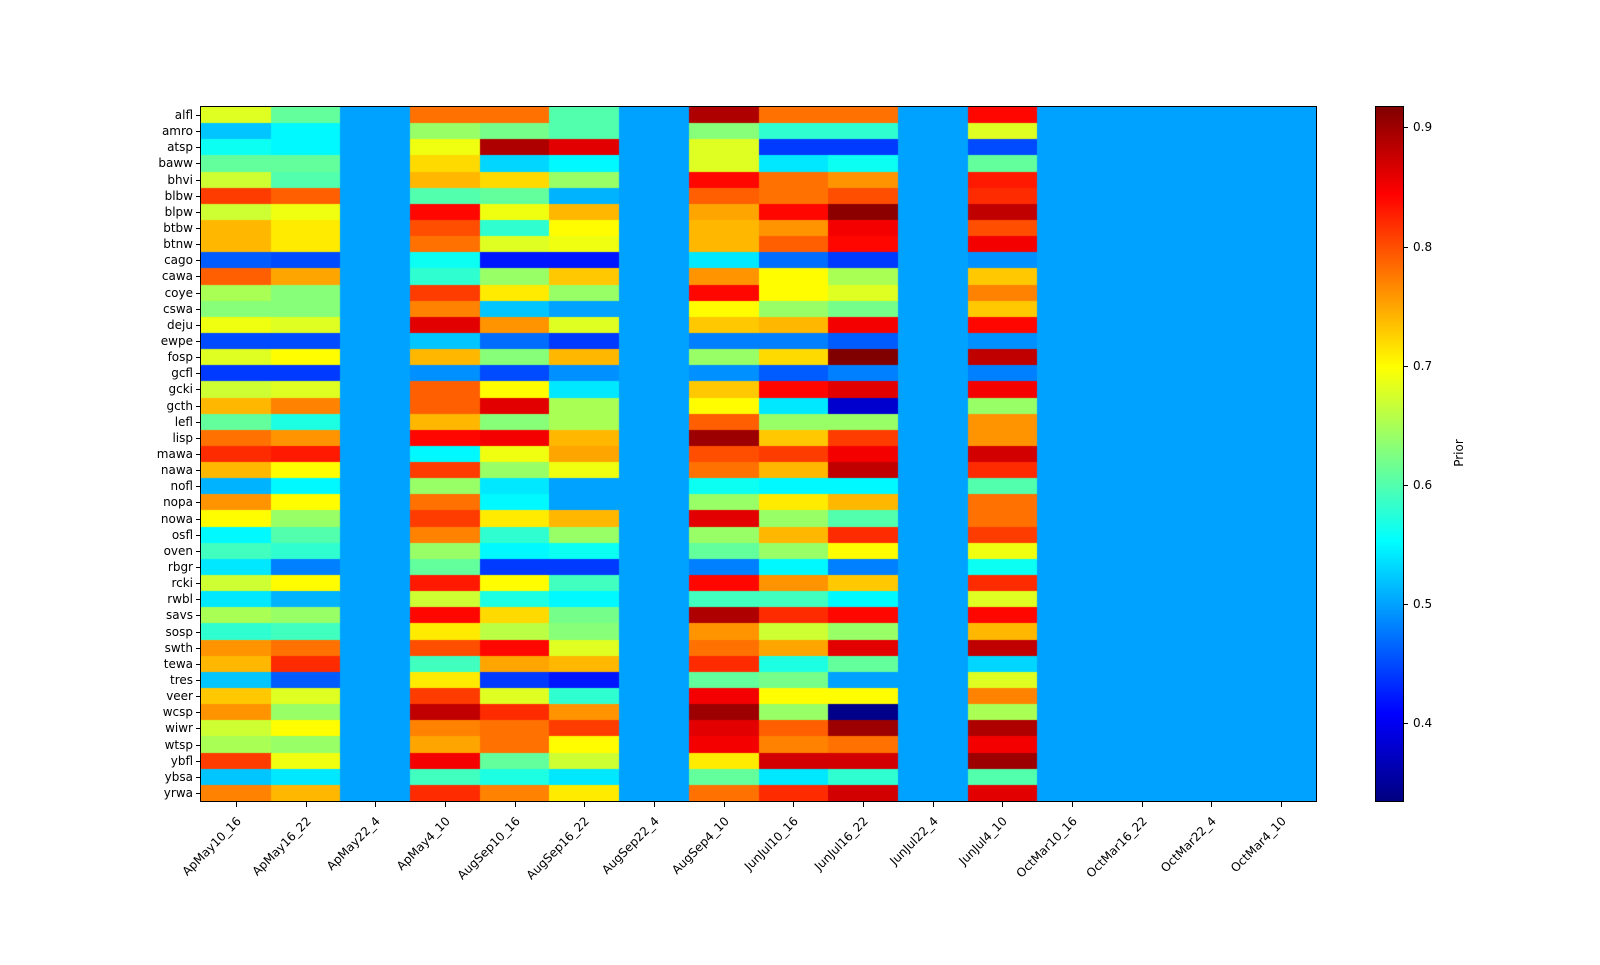 The height and width of the screenshot is (965, 1600). What do you see at coordinates (1046, 847) in the screenshot?
I see `x-tick-label-OctMar10_16: OctMar10_16` at bounding box center [1046, 847].